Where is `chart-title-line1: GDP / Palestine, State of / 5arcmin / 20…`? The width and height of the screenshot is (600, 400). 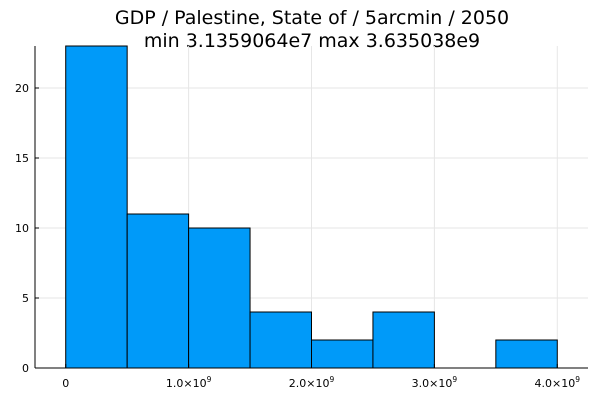
chart-title-line1: GDP / Palestine, State of / 5arcmin / 20… is located at coordinates (312, 18).